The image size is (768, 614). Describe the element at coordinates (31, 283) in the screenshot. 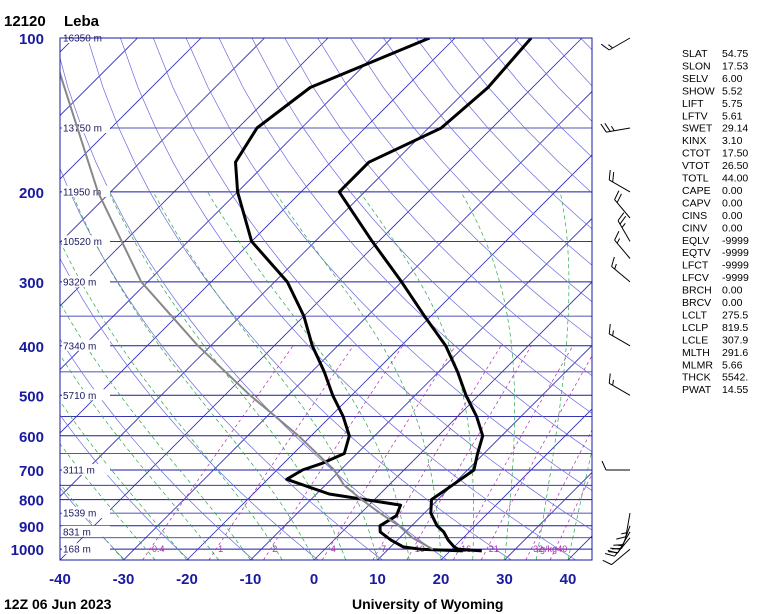

I see `pressure-tick-label: 300` at that location.